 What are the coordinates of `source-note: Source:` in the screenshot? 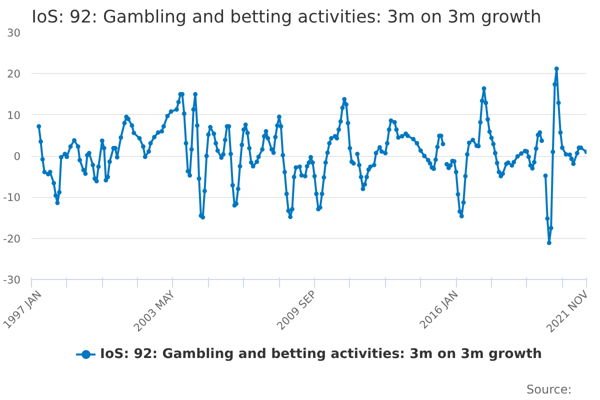 It's located at (549, 389).